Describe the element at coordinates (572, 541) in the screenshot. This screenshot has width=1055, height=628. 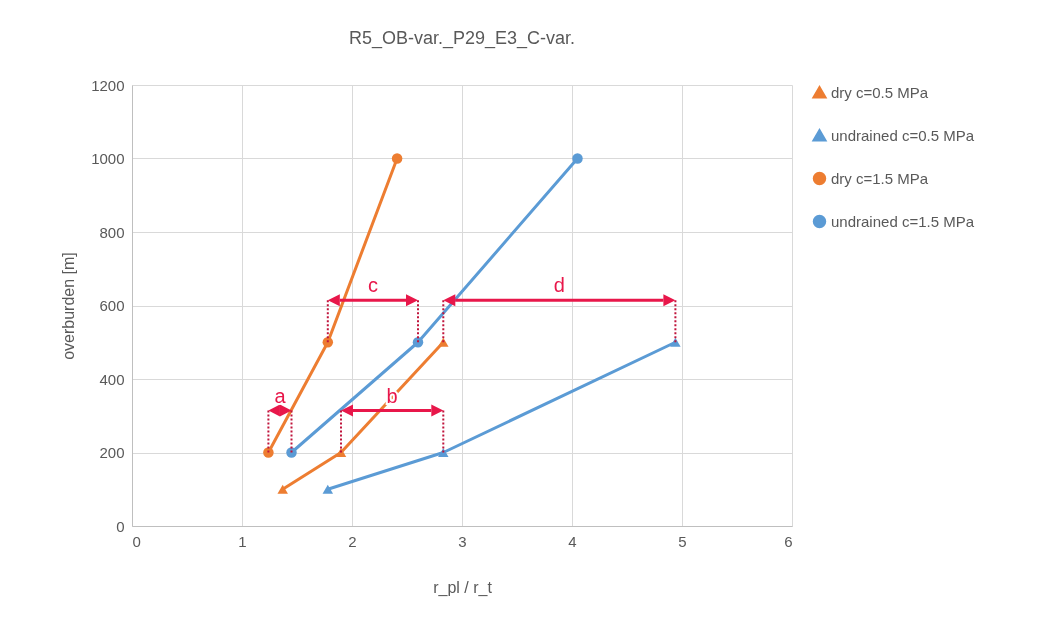
I see `x-tick-label: 4` at that location.